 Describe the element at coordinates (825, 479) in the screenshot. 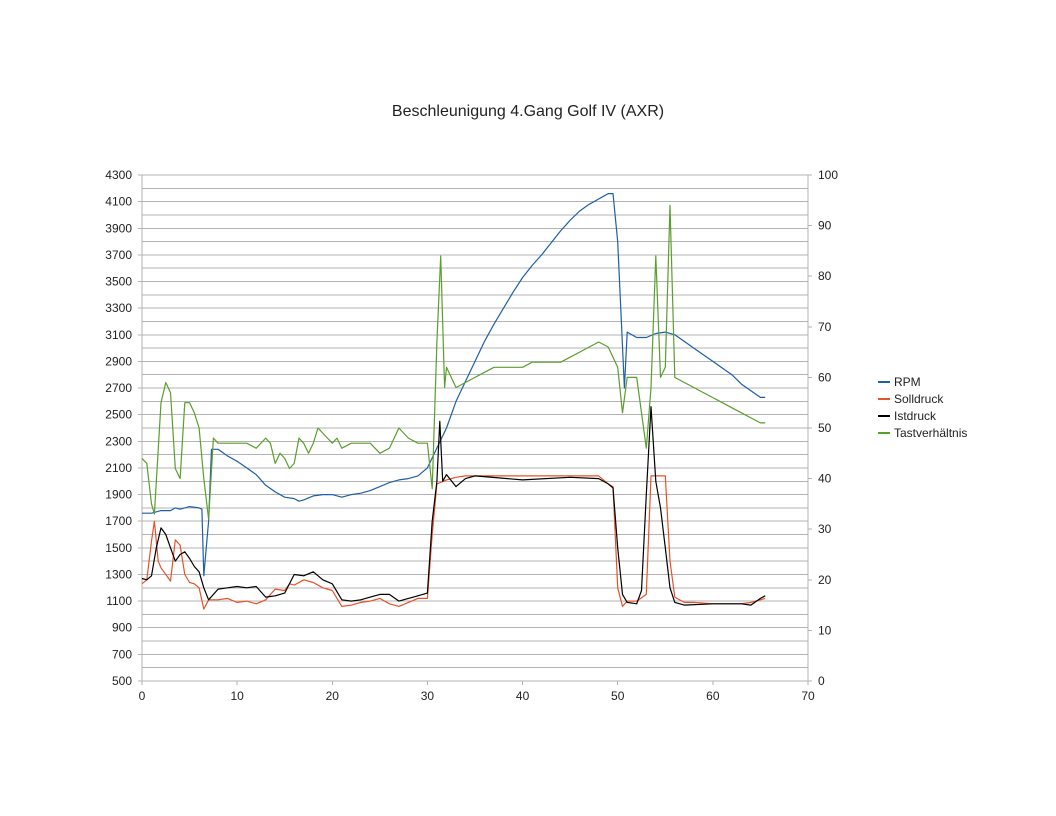

I see `y-right-tick-label: 40` at that location.